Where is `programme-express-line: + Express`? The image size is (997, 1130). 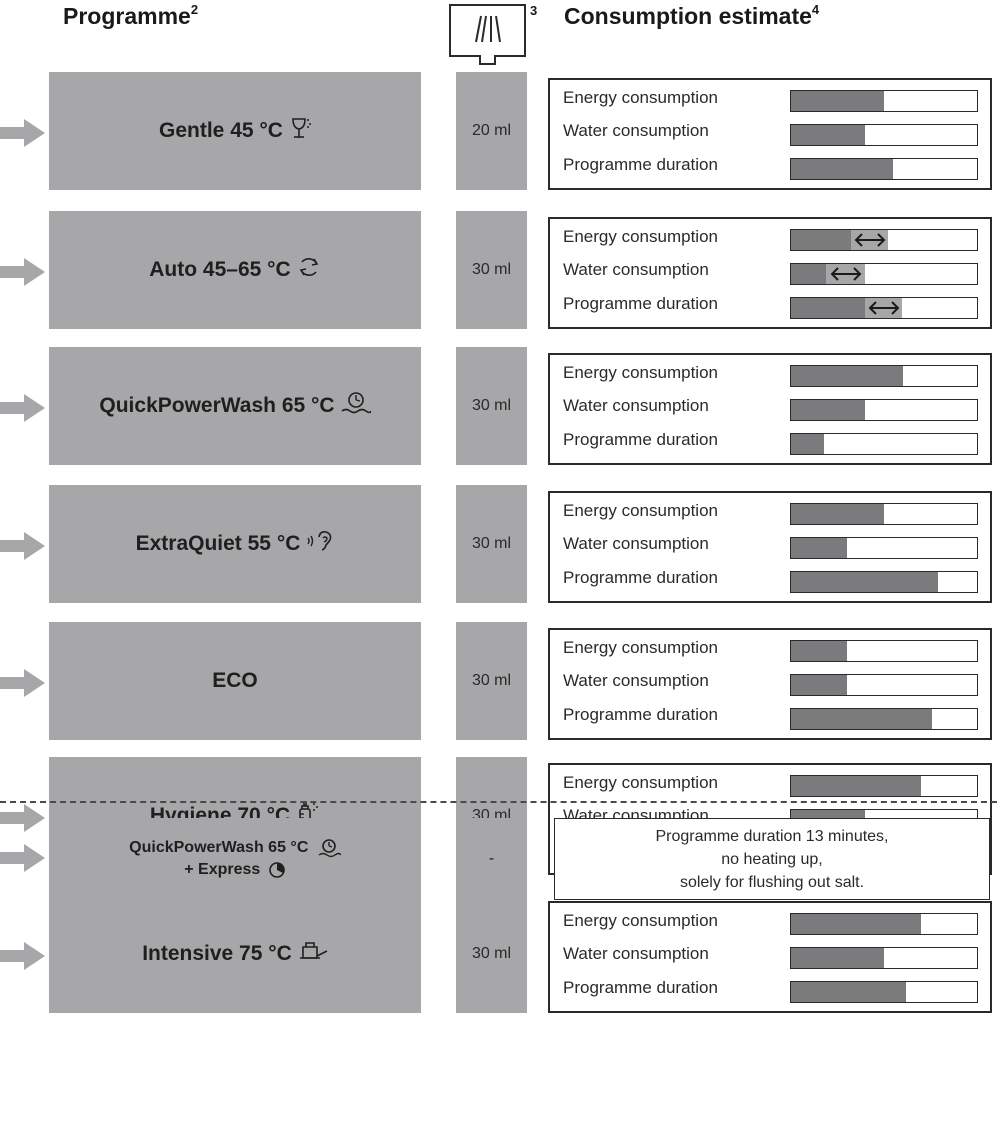
programme-express-line: + Express is located at coordinates (235, 870).